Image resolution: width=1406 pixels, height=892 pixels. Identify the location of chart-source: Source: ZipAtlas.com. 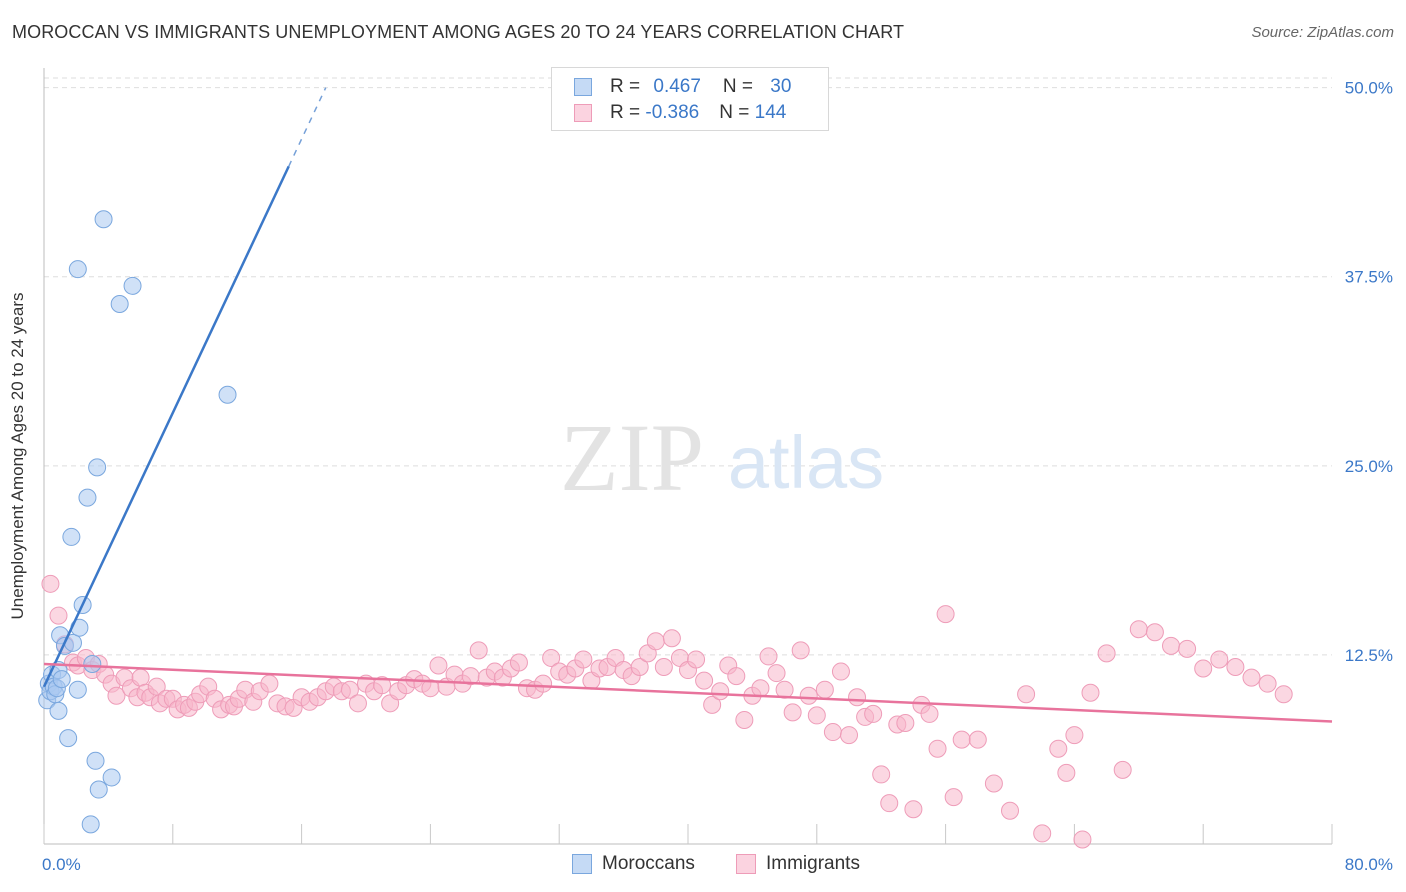
(1322, 32).